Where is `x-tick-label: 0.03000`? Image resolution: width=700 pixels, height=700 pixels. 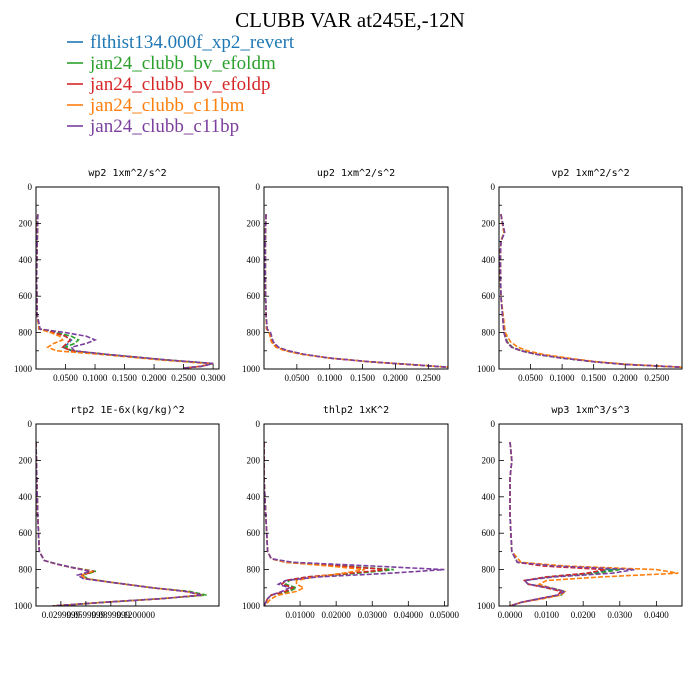 x-tick-label: 0.03000 is located at coordinates (373, 615).